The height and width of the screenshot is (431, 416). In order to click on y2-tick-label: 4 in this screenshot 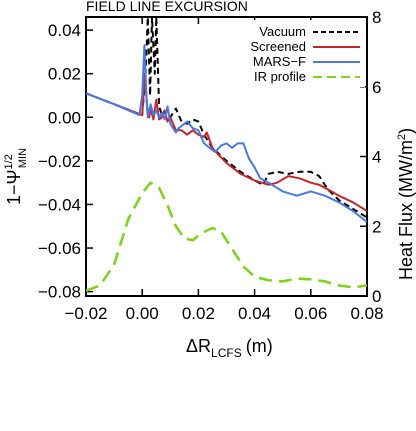, I will do `click(376, 157)`.